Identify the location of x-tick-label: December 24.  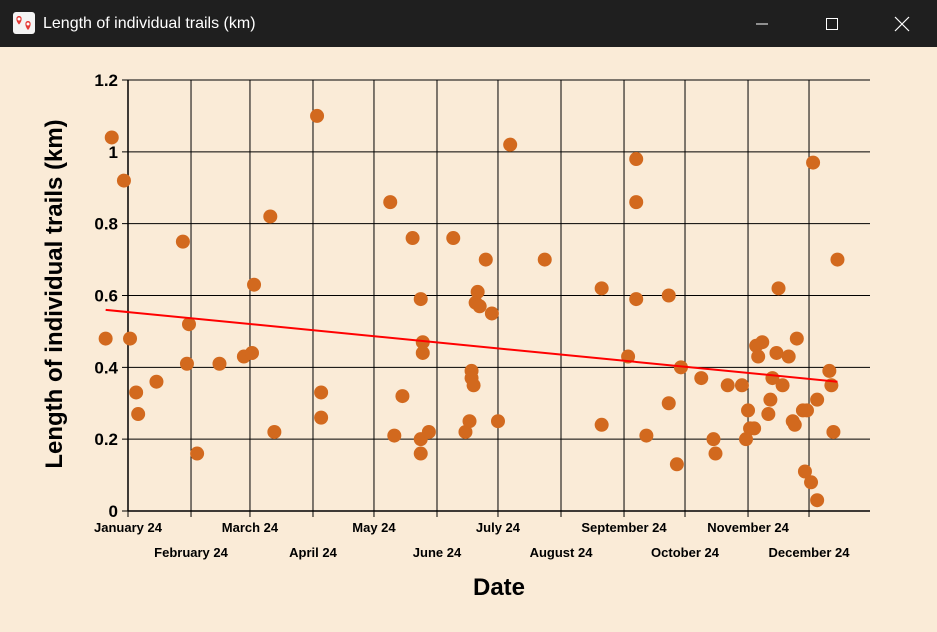
(810, 552).